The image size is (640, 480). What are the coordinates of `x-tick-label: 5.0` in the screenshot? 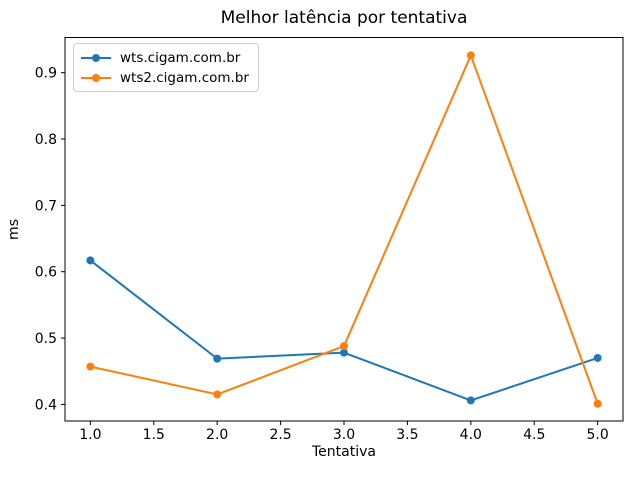 It's located at (598, 435).